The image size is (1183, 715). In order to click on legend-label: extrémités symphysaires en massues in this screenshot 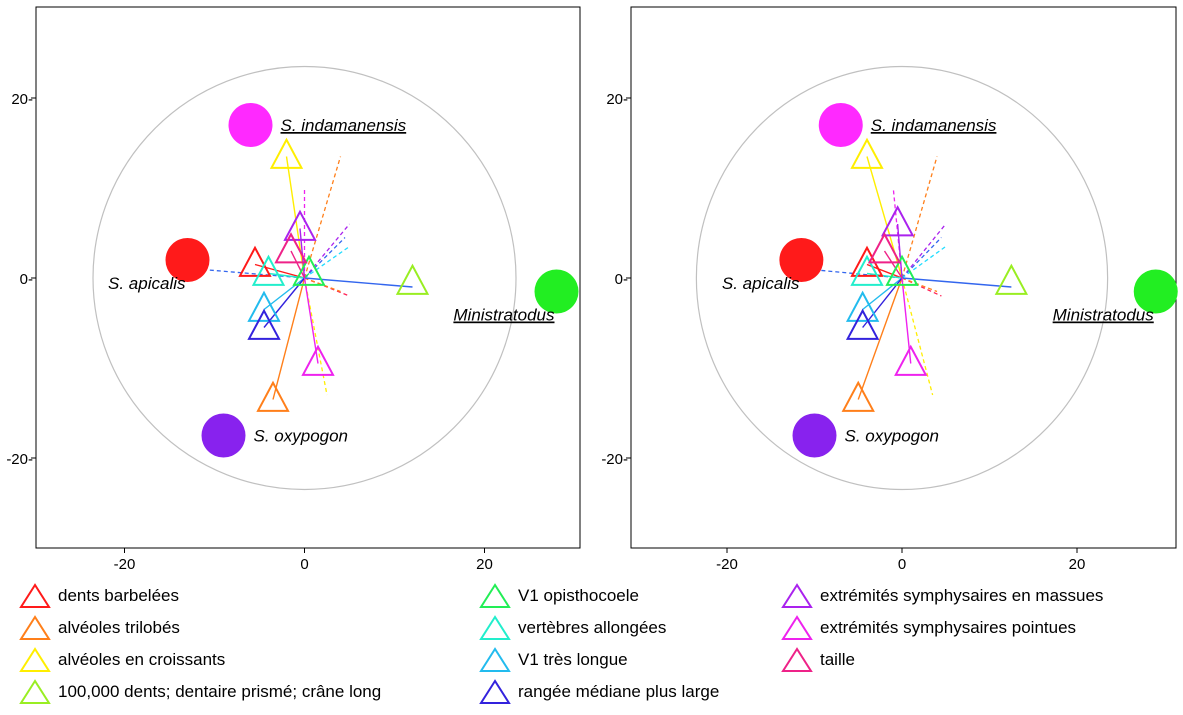, I will do `click(962, 595)`.